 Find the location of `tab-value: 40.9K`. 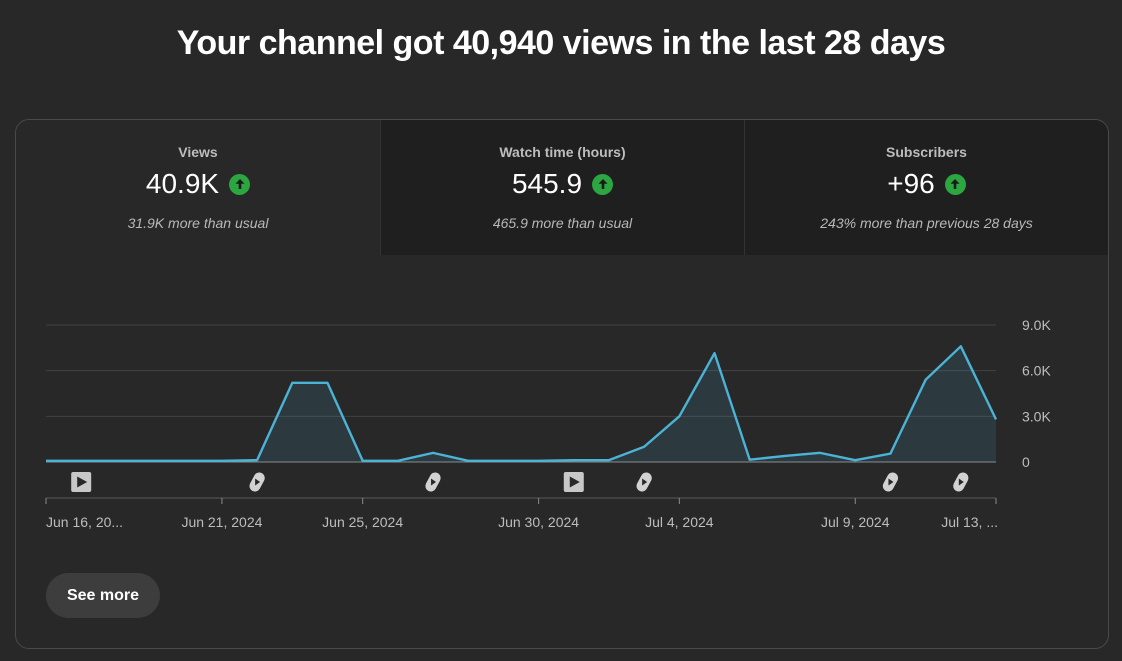

tab-value: 40.9K is located at coordinates (182, 183).